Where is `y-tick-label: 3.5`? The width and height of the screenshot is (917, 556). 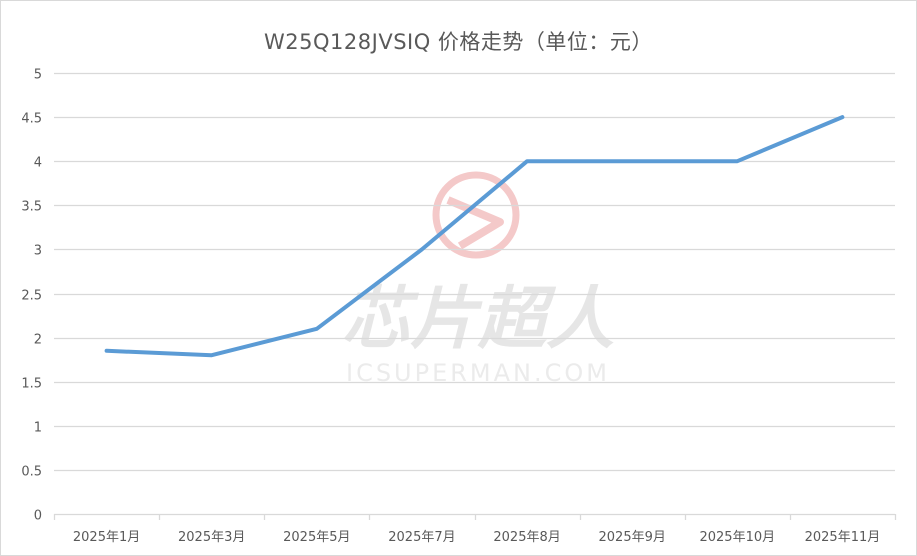 y-tick-label: 3.5 is located at coordinates (31, 207).